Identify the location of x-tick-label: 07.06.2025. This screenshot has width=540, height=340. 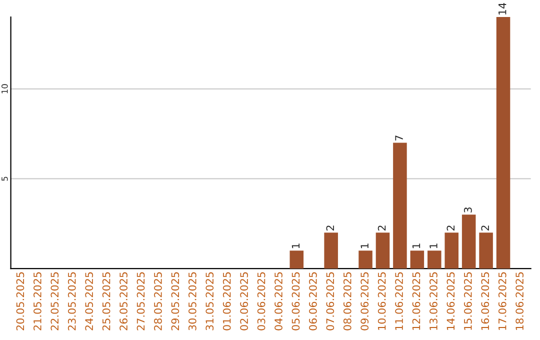
(330, 301).